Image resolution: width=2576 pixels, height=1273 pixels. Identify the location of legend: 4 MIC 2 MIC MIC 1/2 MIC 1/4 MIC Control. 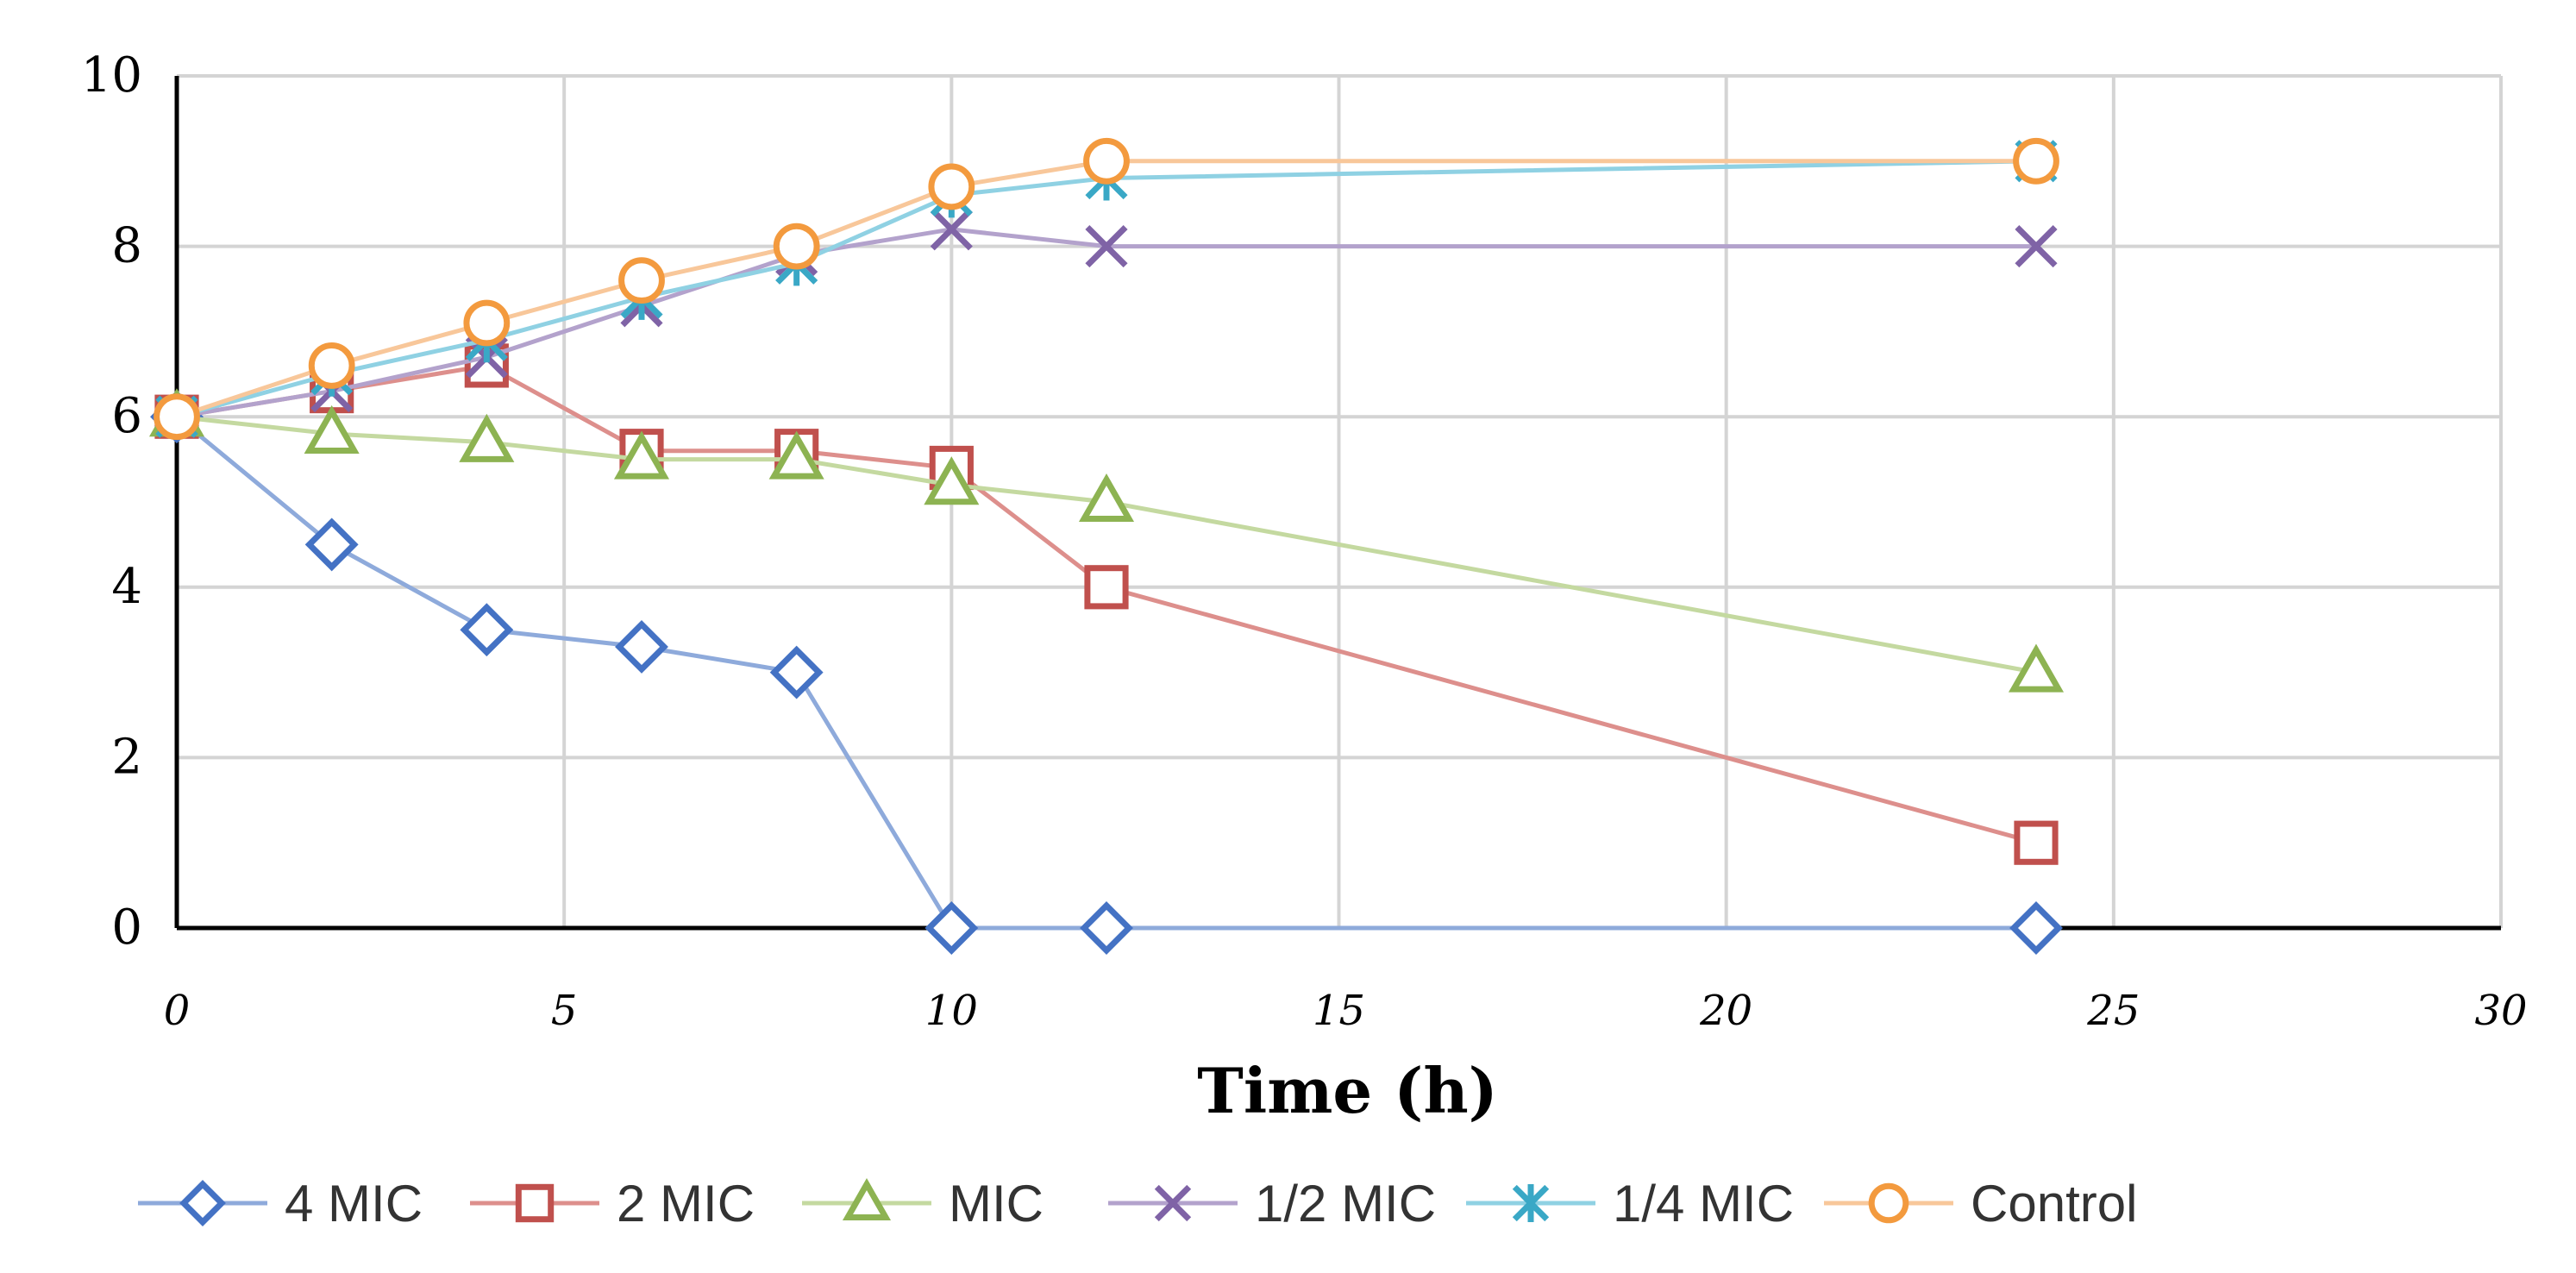
(1137, 1203).